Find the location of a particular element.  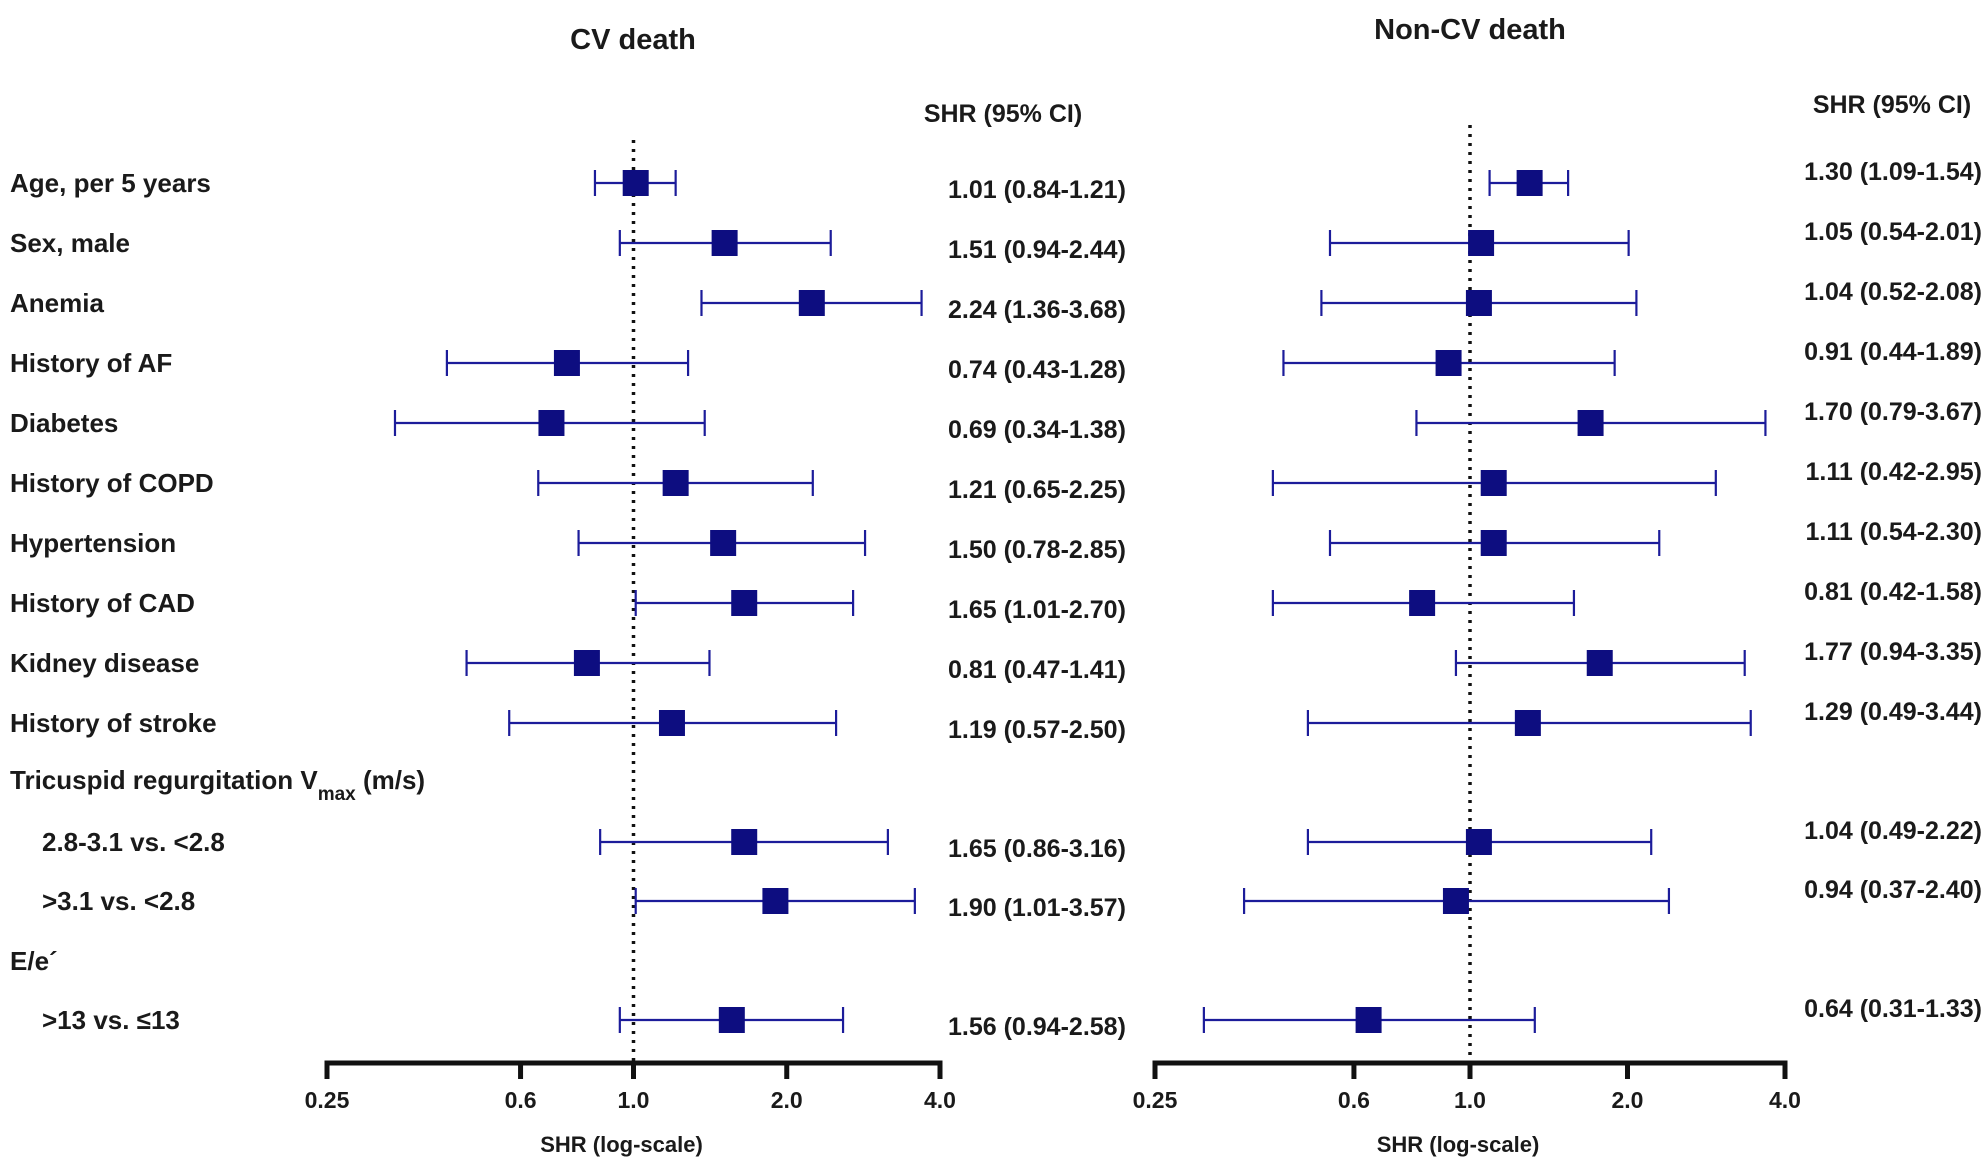

shr-ci-value: 1.29 (0.49-3.44) is located at coordinates (1893, 712).